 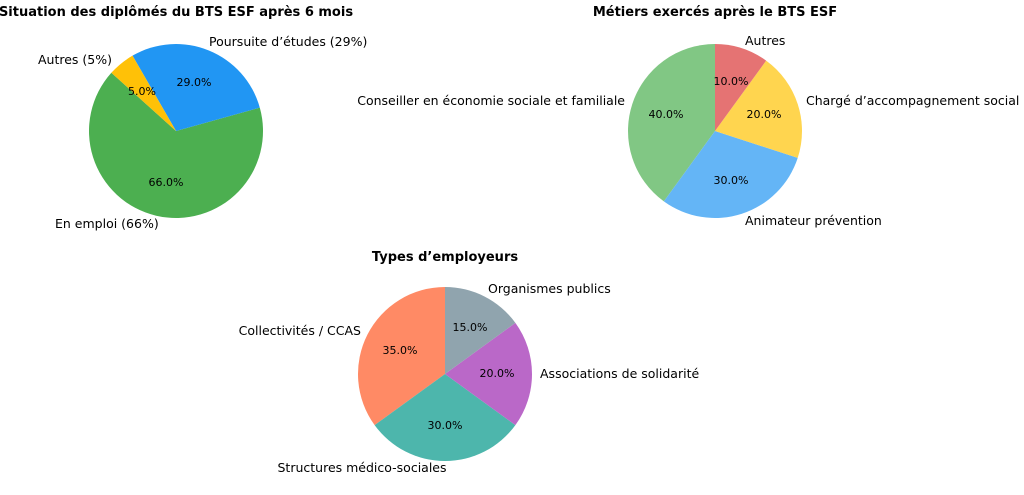 What do you see at coordinates (194, 82) in the screenshot?
I see `slice-value-label: 29.0%` at bounding box center [194, 82].